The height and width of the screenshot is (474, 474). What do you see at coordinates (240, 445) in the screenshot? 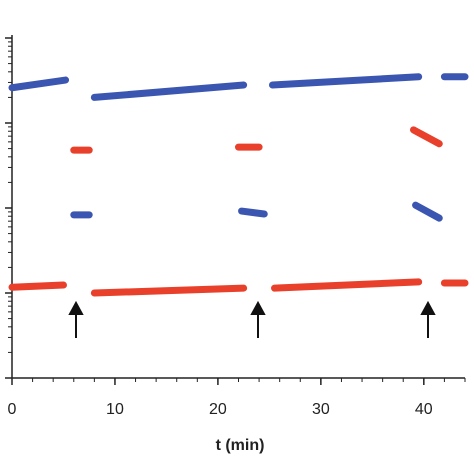
I see `x-axis-label: t (min)` at bounding box center [240, 445].